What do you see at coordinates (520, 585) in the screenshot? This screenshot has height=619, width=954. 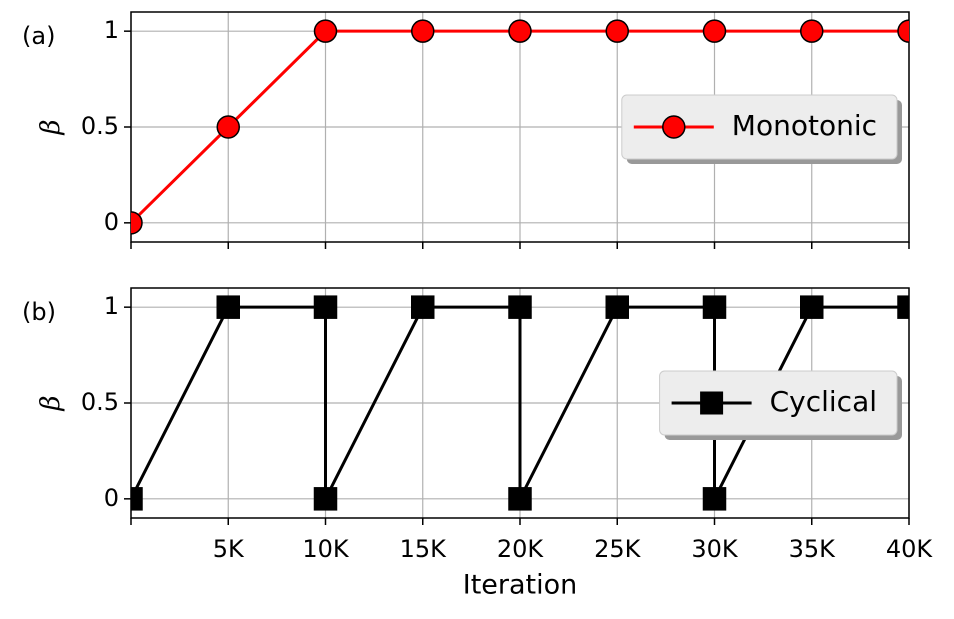 I see `x-axis-label: Iteration` at bounding box center [520, 585].